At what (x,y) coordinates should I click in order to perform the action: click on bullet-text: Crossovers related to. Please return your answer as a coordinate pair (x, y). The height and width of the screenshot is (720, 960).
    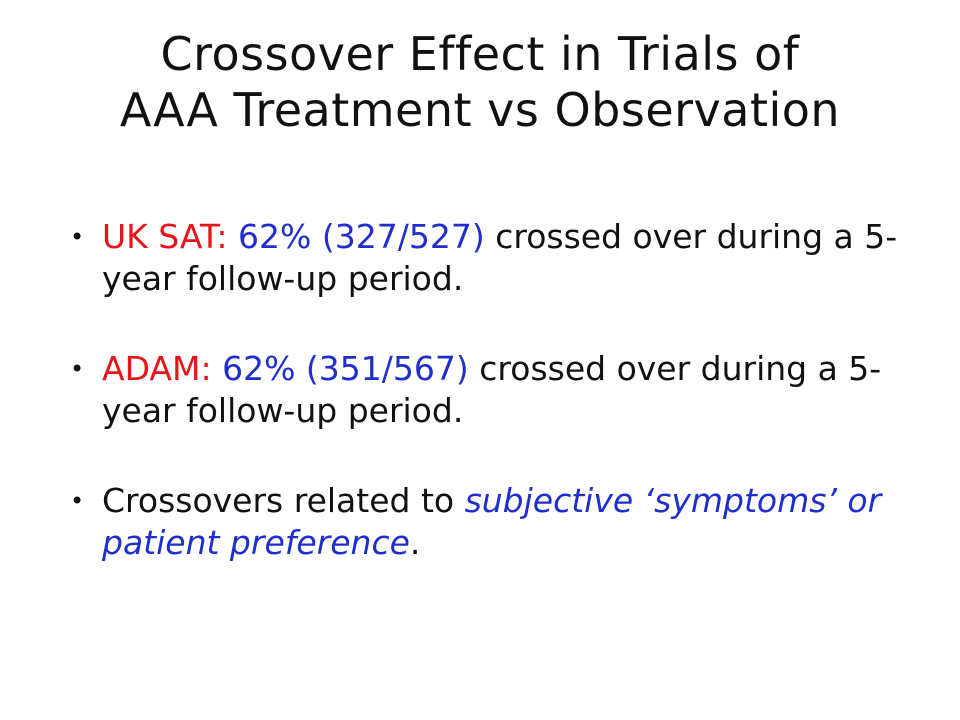
    Looking at the image, I should click on (278, 500).